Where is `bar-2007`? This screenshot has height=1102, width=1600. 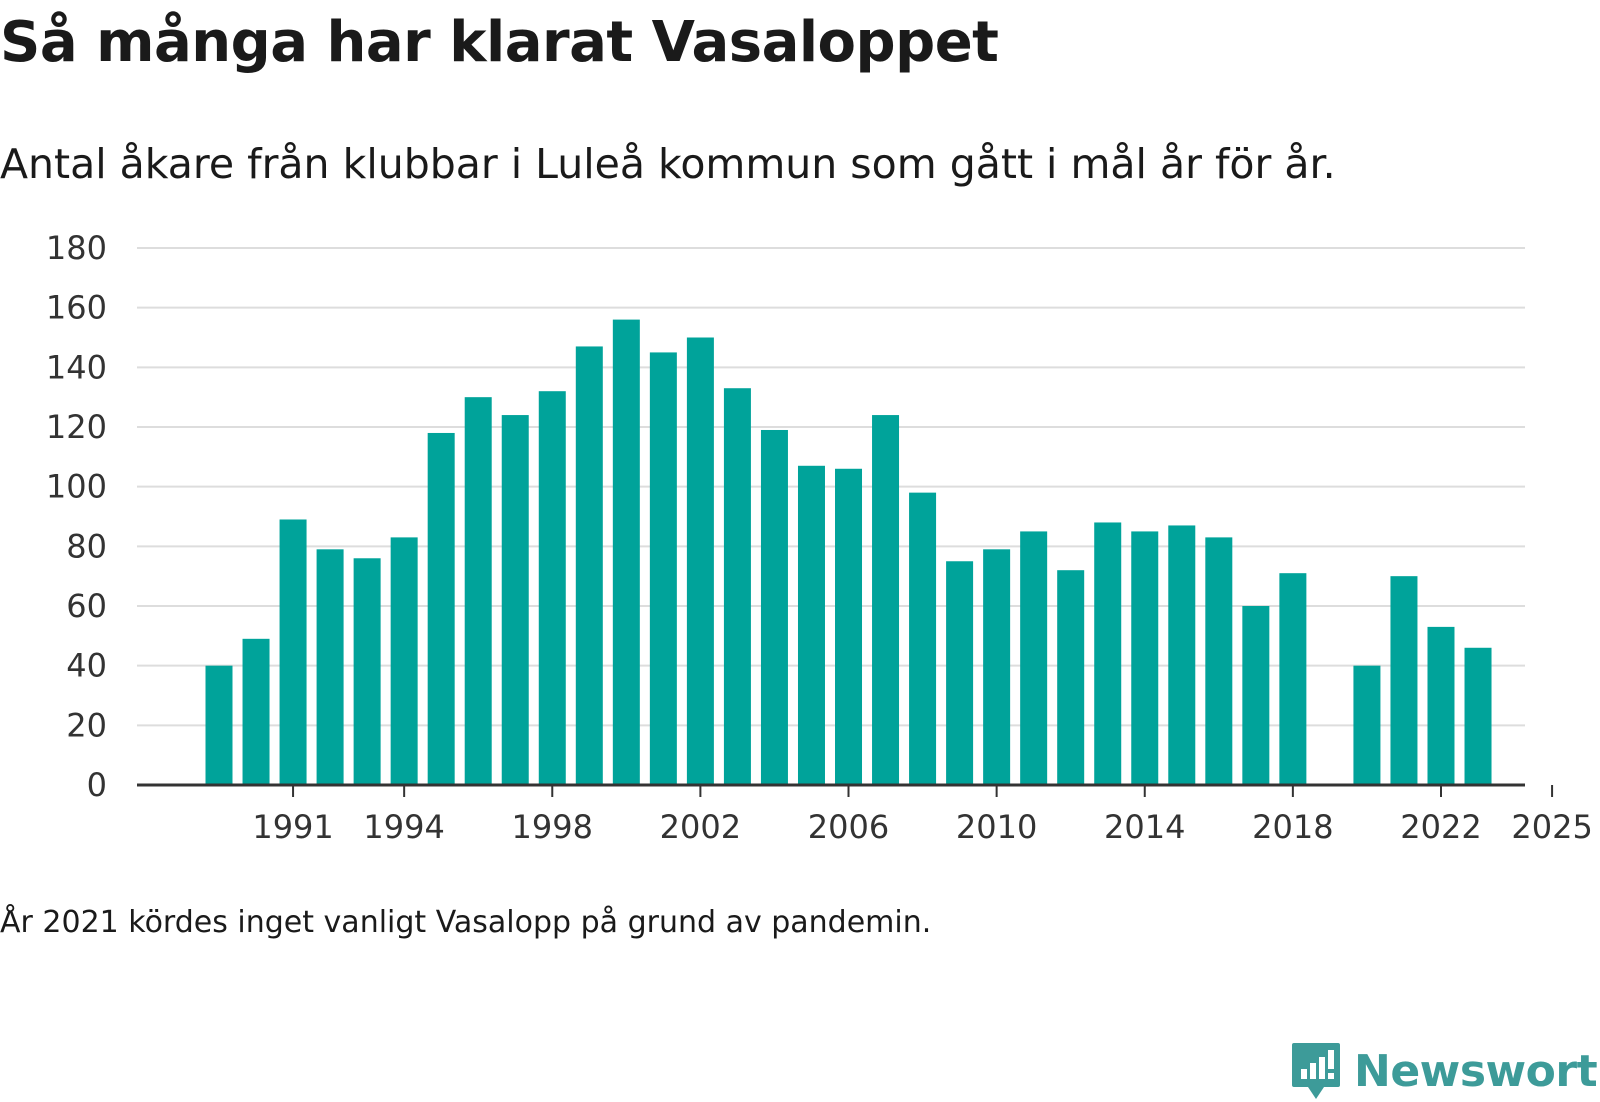 bar-2007 is located at coordinates (886, 600).